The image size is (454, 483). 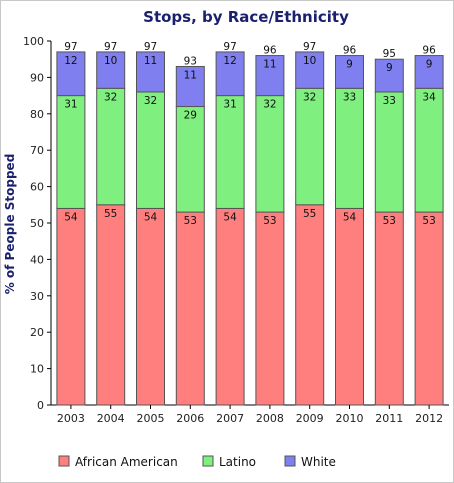 I want to click on legend: African American Latino White, so click(x=197, y=462).